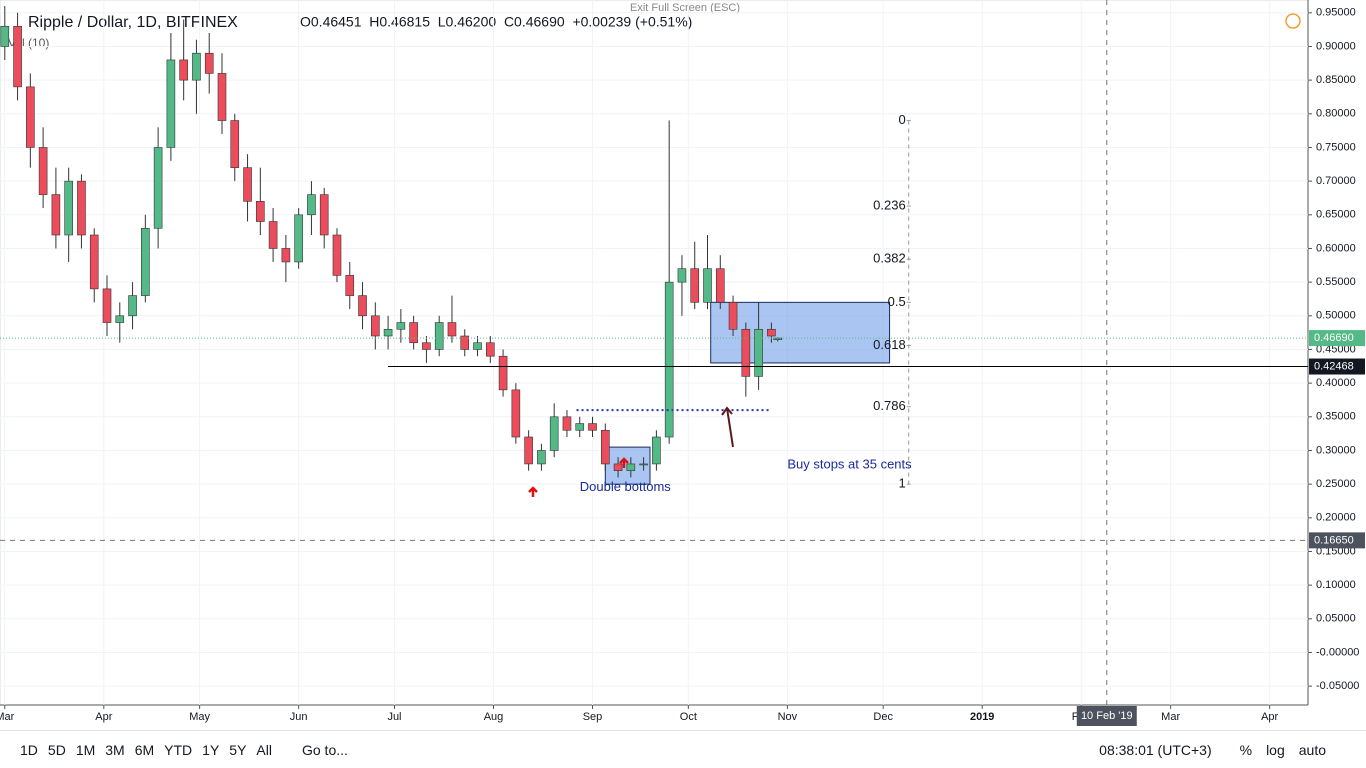 The height and width of the screenshot is (768, 1366). Describe the element at coordinates (897, 301) in the screenshot. I see `fib-label: 0.5` at that location.